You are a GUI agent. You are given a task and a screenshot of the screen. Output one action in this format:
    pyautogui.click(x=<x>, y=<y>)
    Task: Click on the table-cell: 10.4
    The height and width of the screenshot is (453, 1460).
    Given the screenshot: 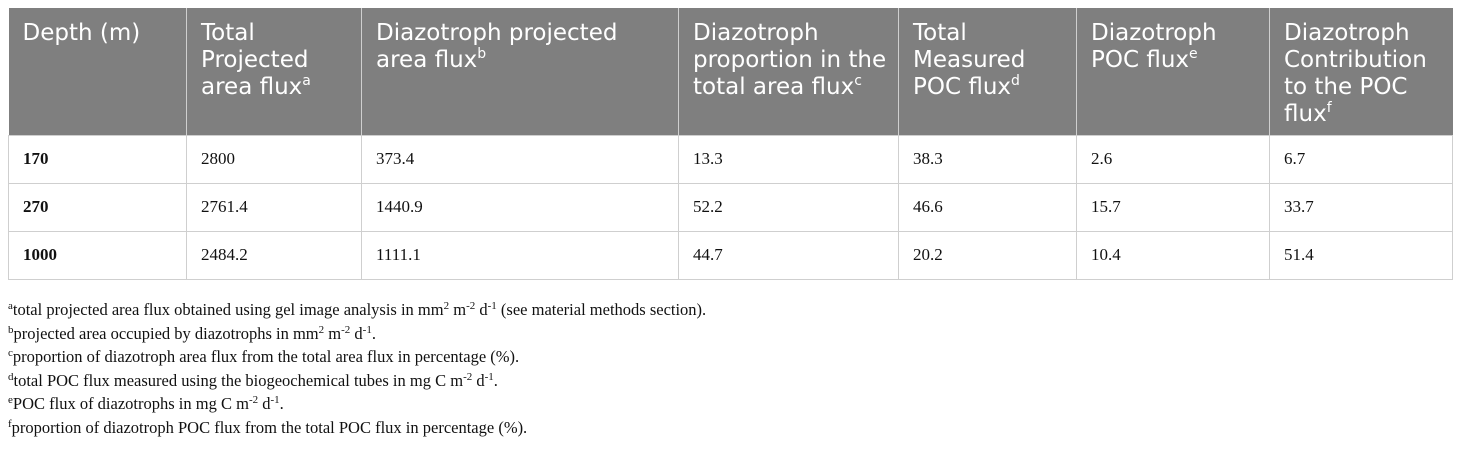 What is the action you would take?
    pyautogui.click(x=1173, y=255)
    